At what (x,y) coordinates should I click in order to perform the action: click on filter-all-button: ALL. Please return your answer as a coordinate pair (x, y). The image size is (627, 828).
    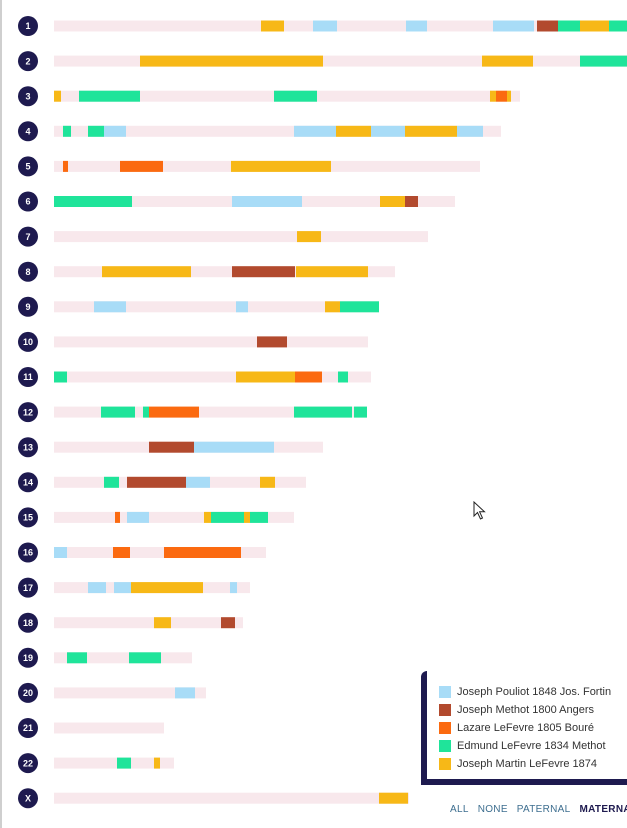
    Looking at the image, I should click on (459, 809).